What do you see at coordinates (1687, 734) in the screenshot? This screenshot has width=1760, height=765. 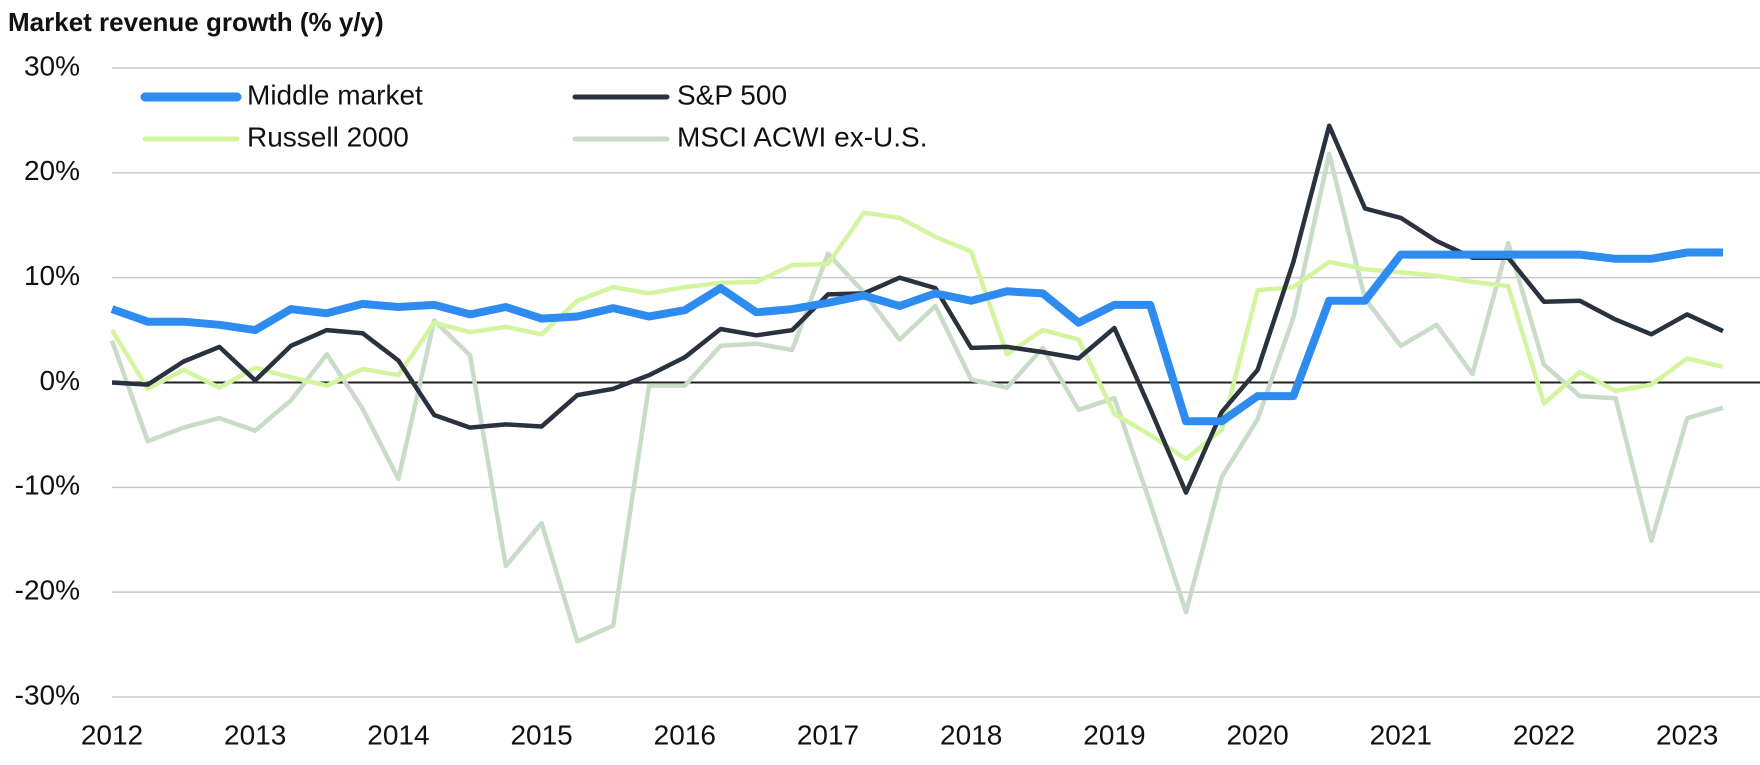 I see `x-tick-label: 2023` at bounding box center [1687, 734].